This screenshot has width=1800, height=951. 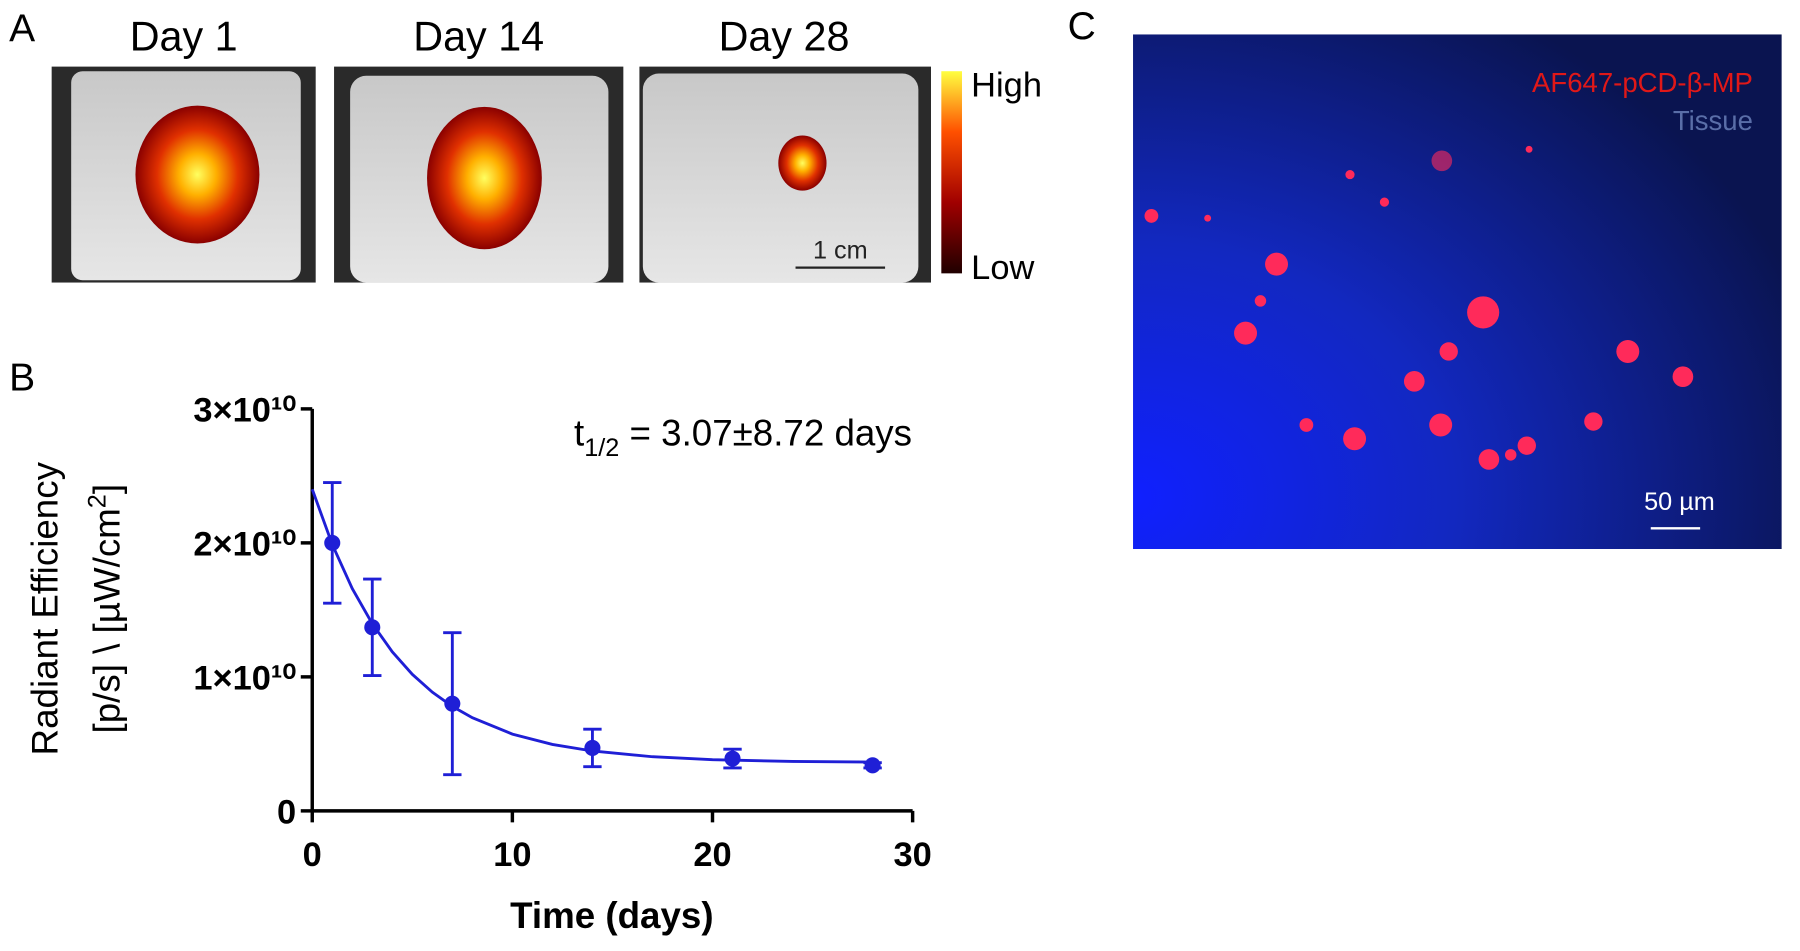 I want to click on x-tick-label: 0, so click(x=312, y=855).